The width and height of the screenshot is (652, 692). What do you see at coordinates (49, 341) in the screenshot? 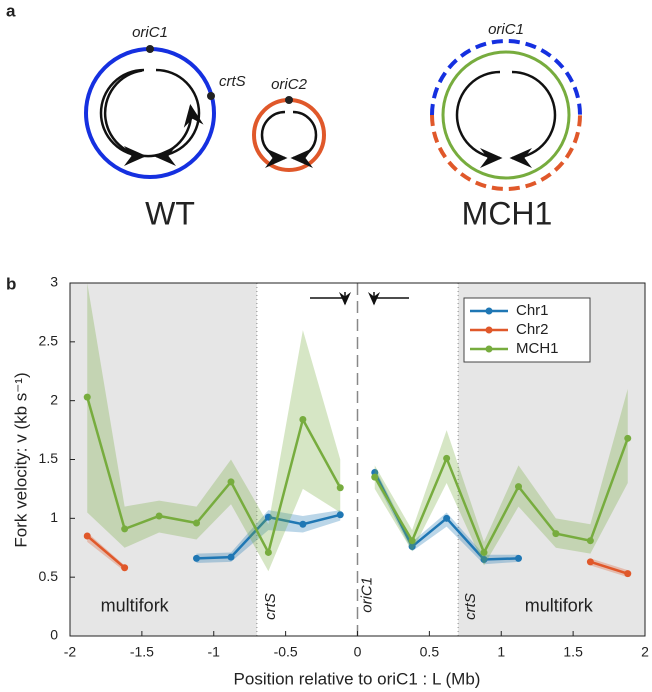
I see `y-tick-label: 2.5` at bounding box center [49, 341].